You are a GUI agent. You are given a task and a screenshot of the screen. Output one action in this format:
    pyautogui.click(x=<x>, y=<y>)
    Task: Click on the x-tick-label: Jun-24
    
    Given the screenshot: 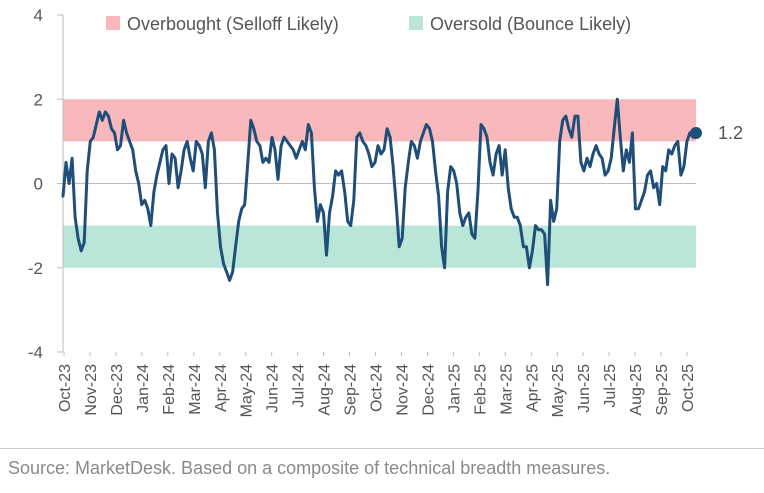 What is the action you would take?
    pyautogui.click(x=273, y=388)
    